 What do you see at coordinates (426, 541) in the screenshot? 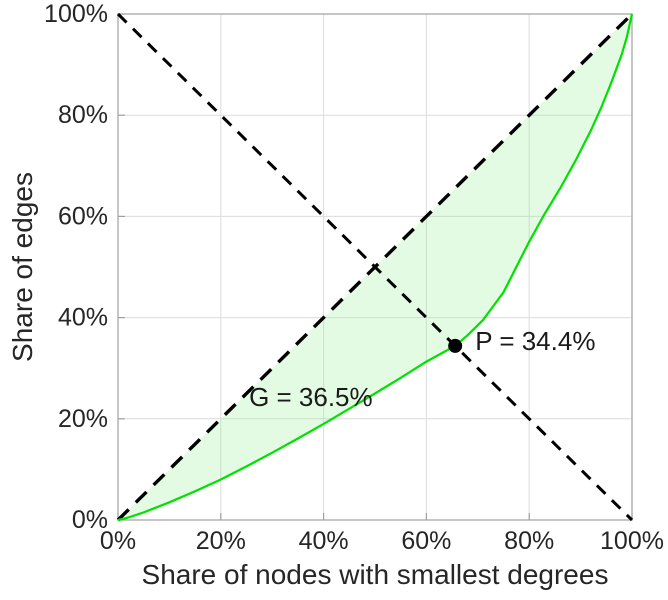
I see `x-tick-label: 60%` at bounding box center [426, 541].